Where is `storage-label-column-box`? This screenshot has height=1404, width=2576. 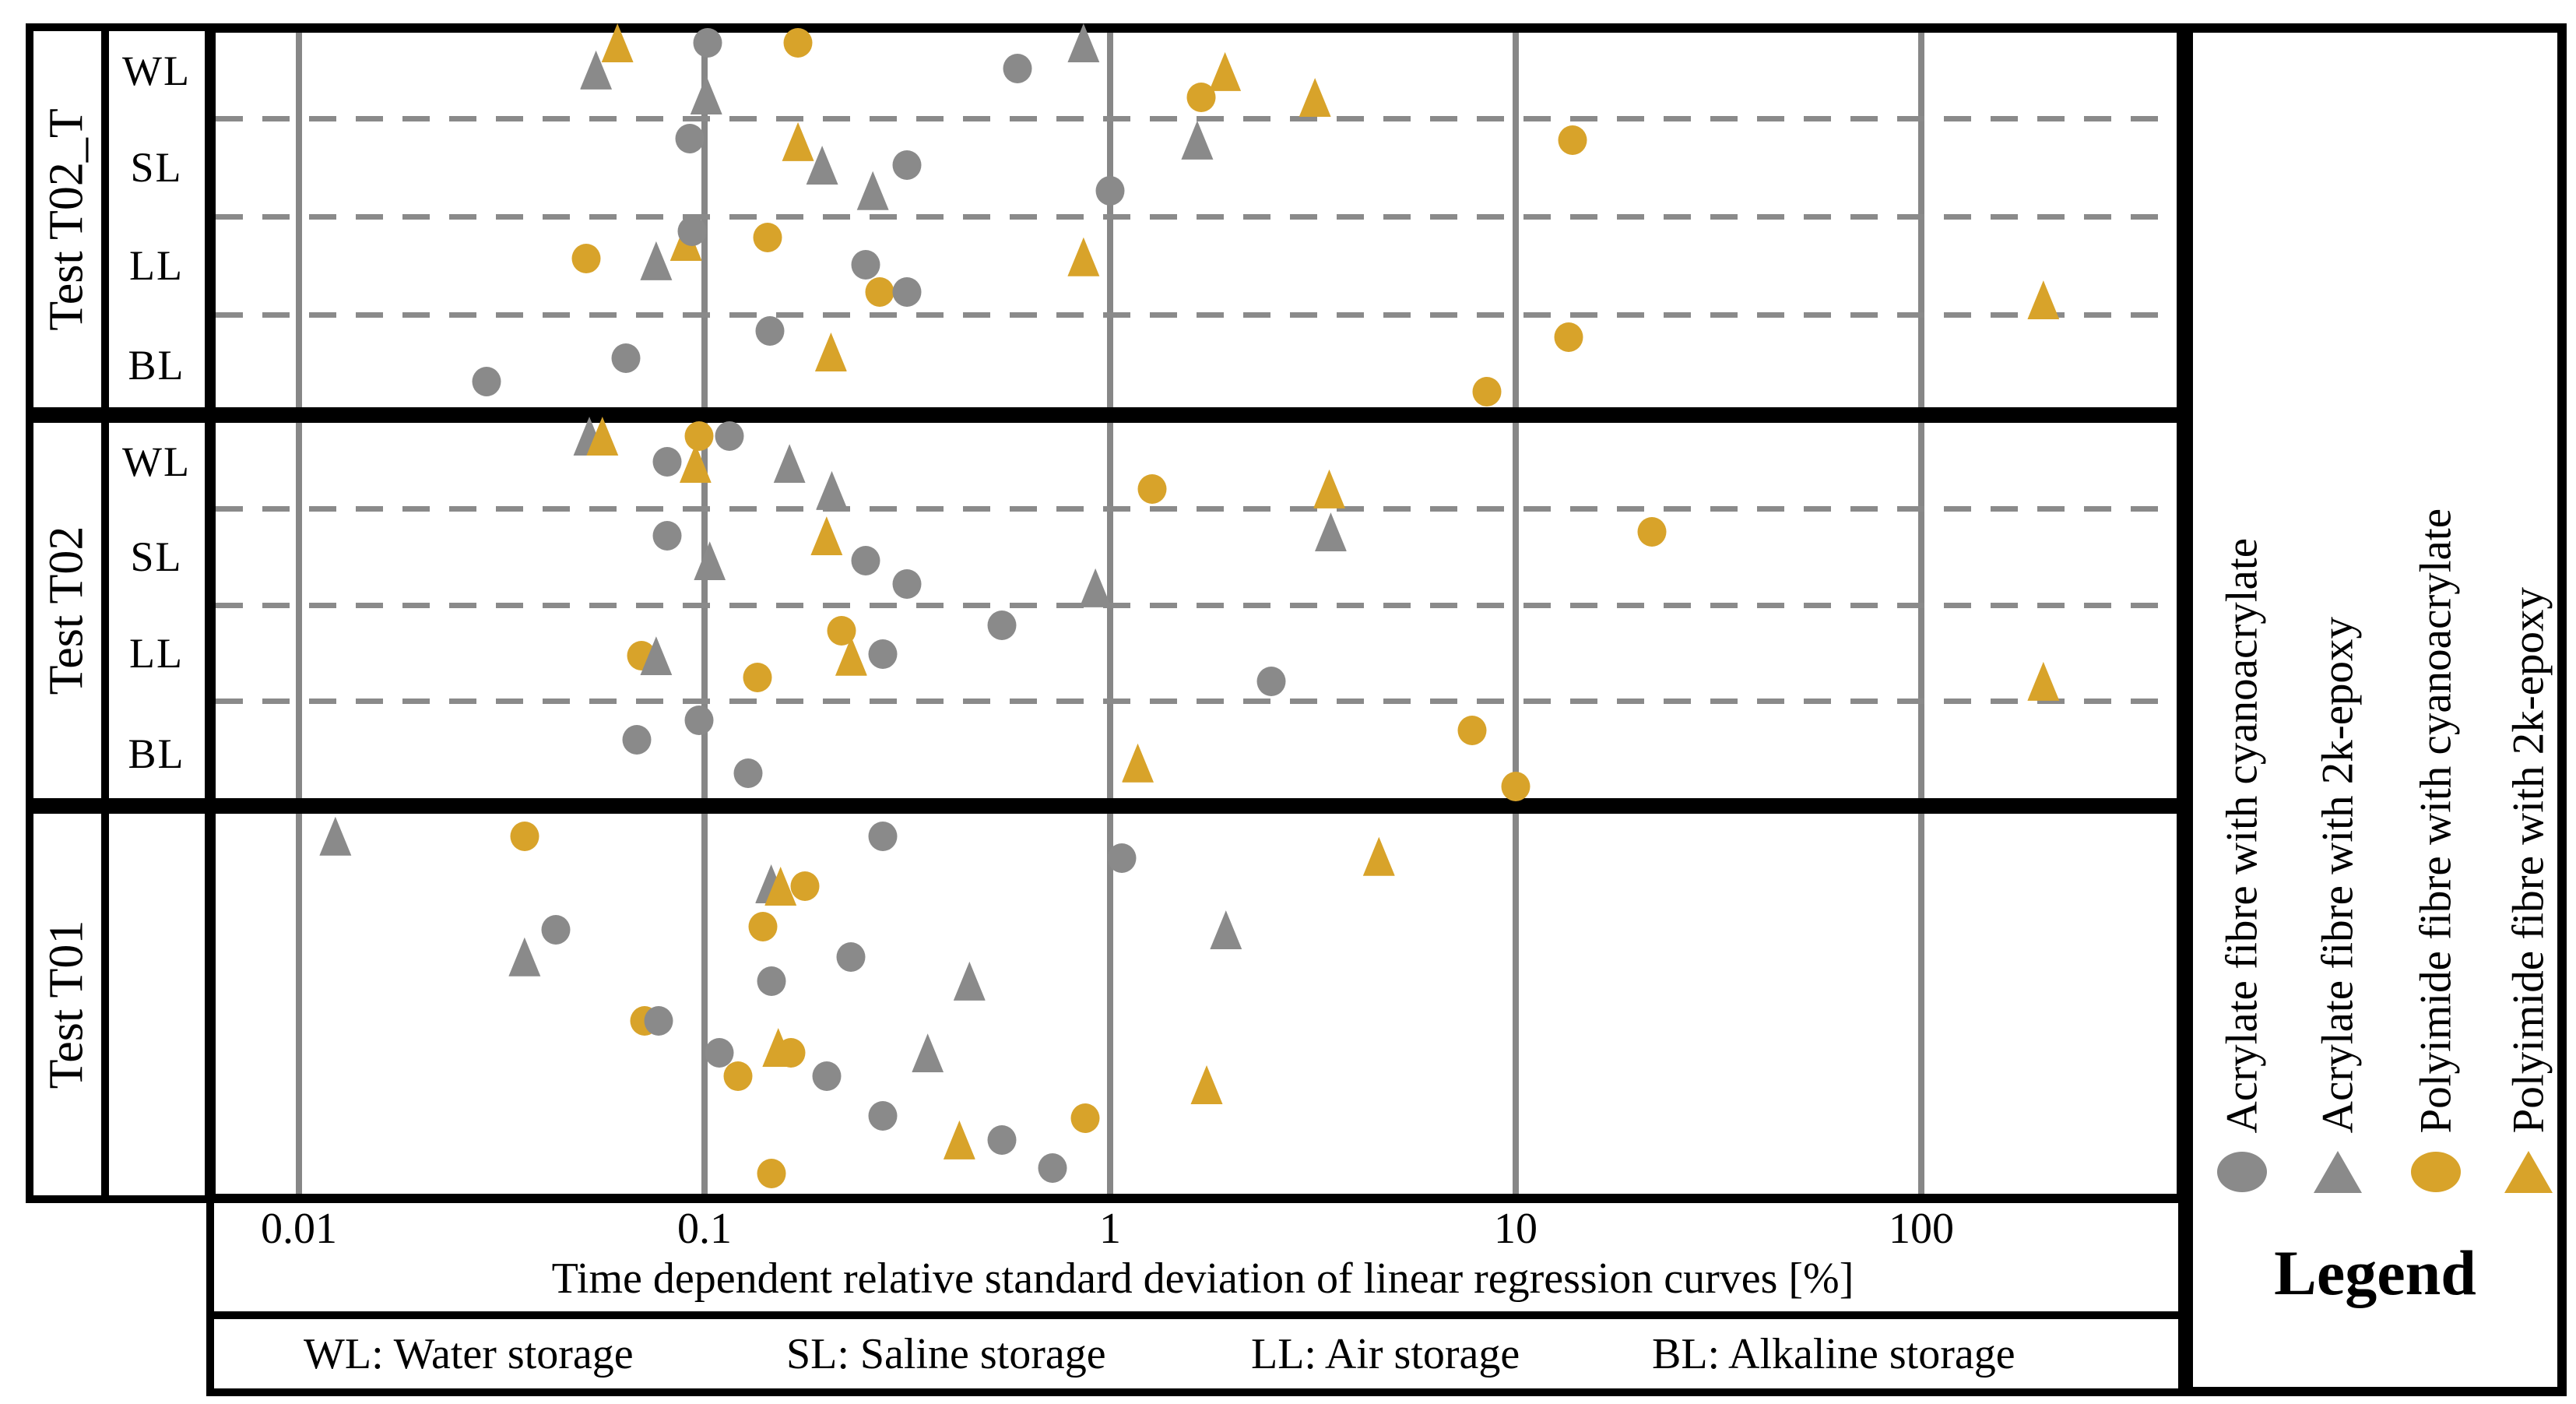
storage-label-column-box is located at coordinates (157, 613).